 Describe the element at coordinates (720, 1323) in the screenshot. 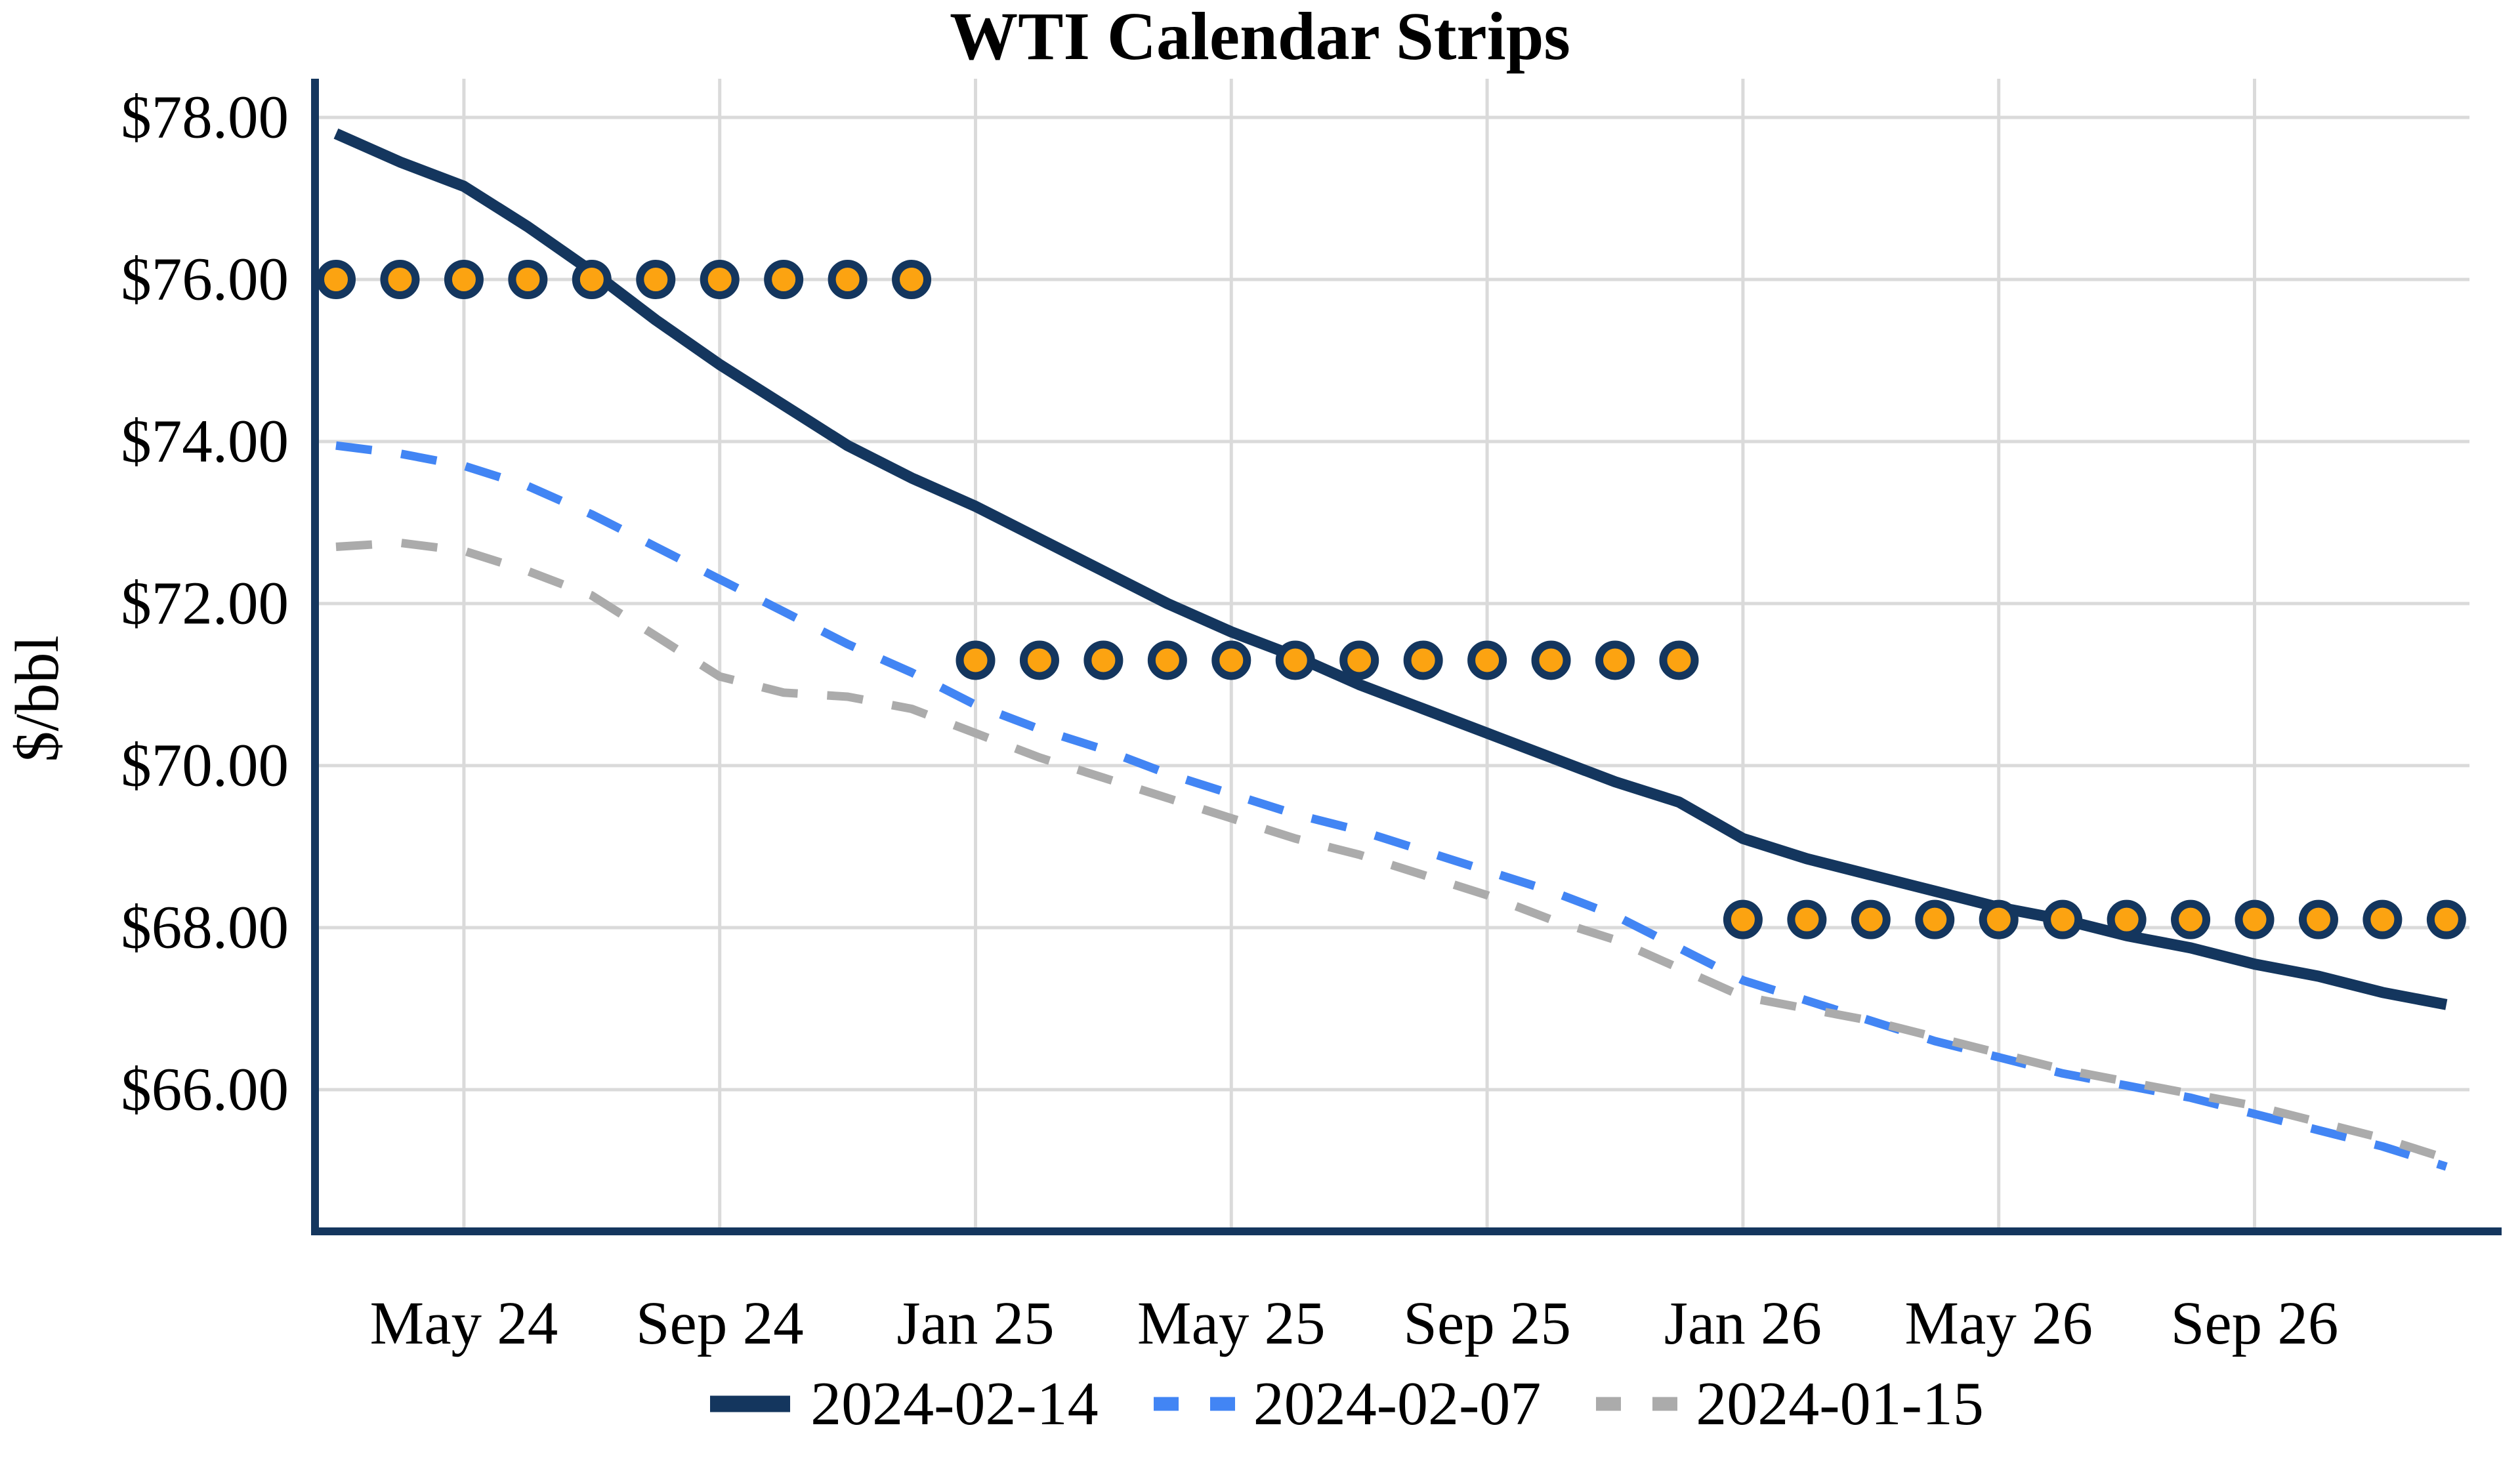

I see `x-tick-label: Sep 24` at that location.